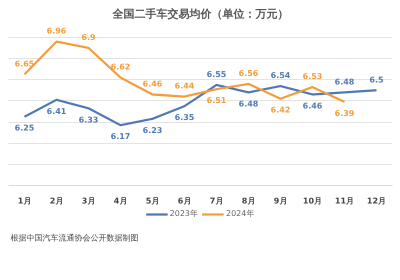 This screenshot has width=400, height=280. What do you see at coordinates (121, 201) in the screenshot?
I see `x-tick-label: 4月` at bounding box center [121, 201].